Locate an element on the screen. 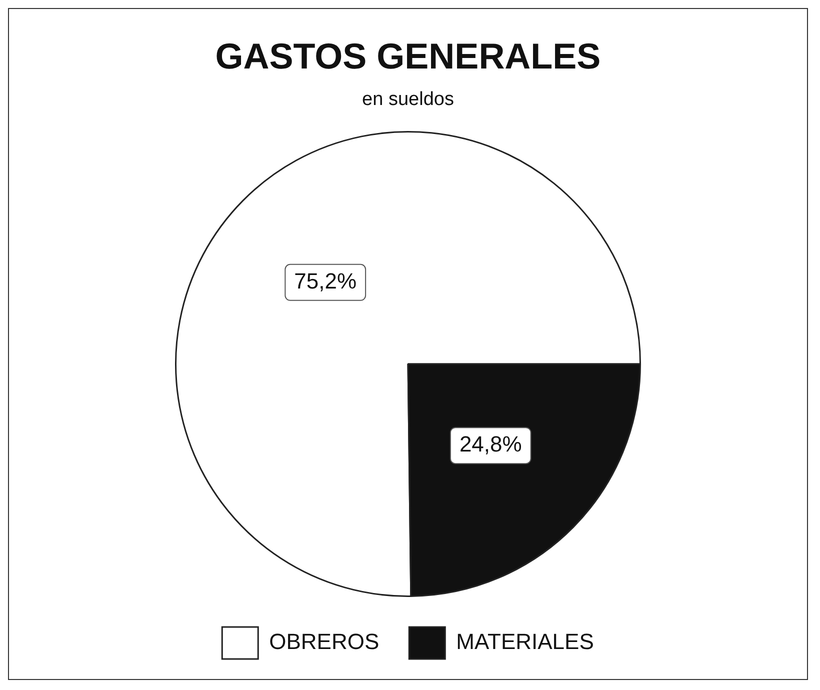 This screenshot has height=690, width=820. legend-label: OBREROS is located at coordinates (324, 641).